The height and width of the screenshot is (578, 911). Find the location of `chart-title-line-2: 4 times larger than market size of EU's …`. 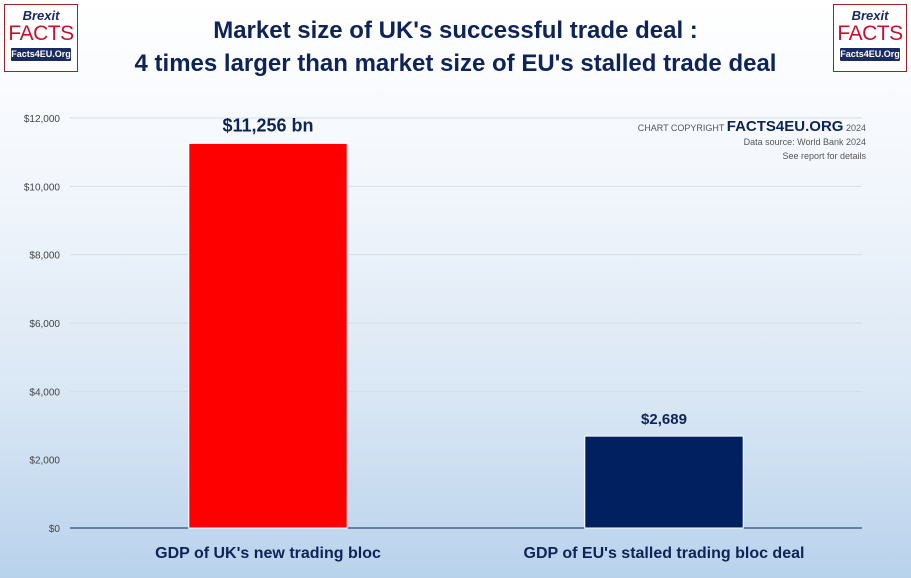

chart-title-line-2: 4 times larger than market size of EU's … is located at coordinates (455, 63).